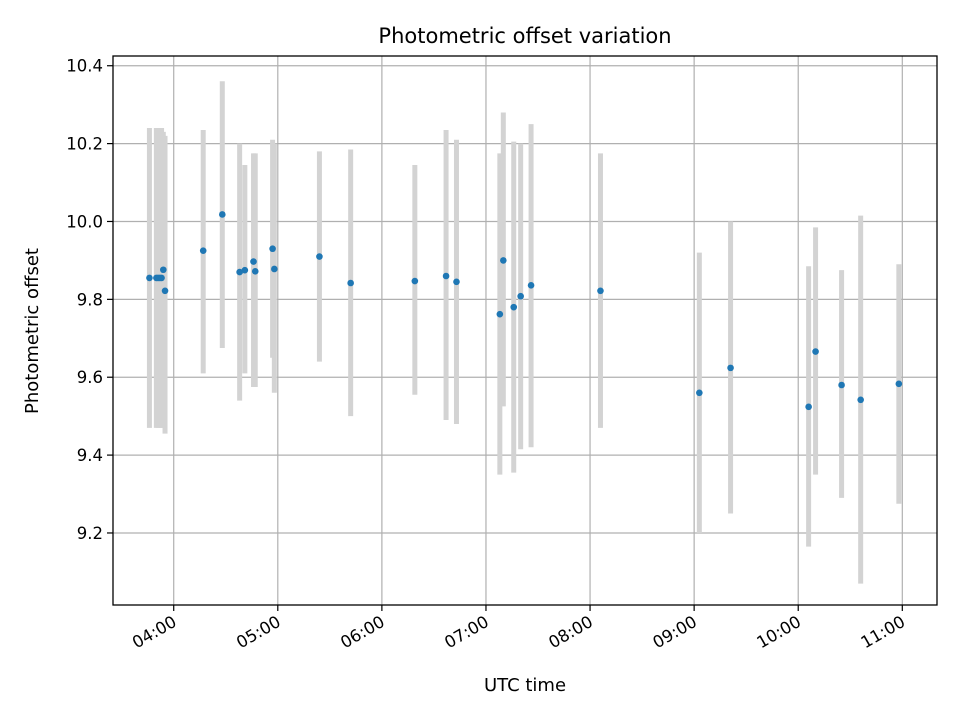  I want to click on y-tick-label: 9.8, so click(90, 299).